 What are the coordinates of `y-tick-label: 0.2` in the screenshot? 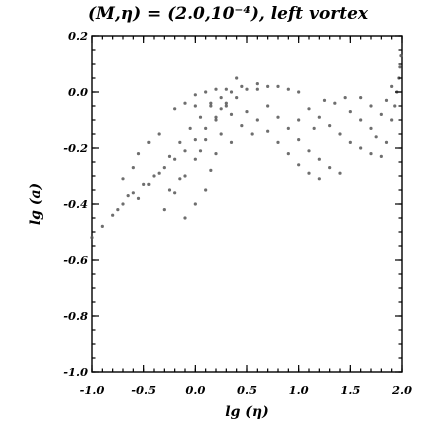 It's located at (78, 36).